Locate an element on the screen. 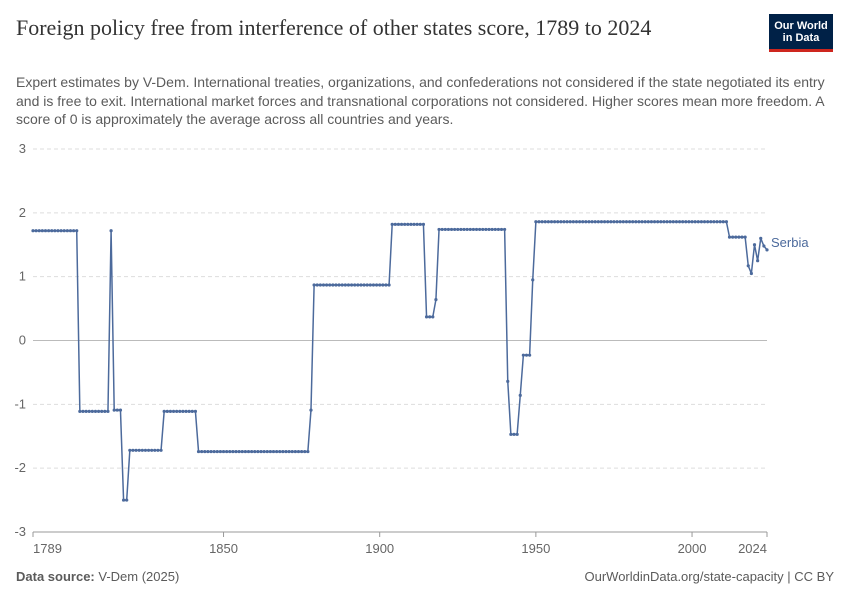  x-tick-label: 1789 is located at coordinates (47, 548).